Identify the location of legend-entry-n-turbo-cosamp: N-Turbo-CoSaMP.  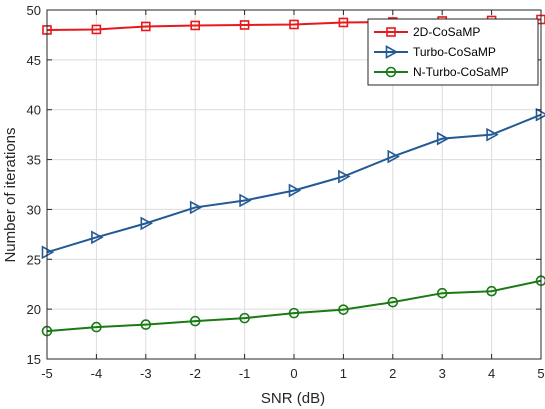
(441, 72).